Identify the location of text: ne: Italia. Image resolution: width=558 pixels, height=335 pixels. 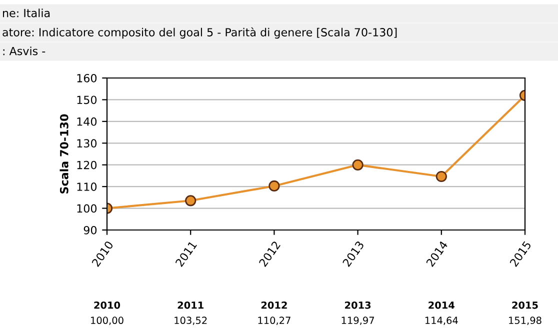
(26, 13).